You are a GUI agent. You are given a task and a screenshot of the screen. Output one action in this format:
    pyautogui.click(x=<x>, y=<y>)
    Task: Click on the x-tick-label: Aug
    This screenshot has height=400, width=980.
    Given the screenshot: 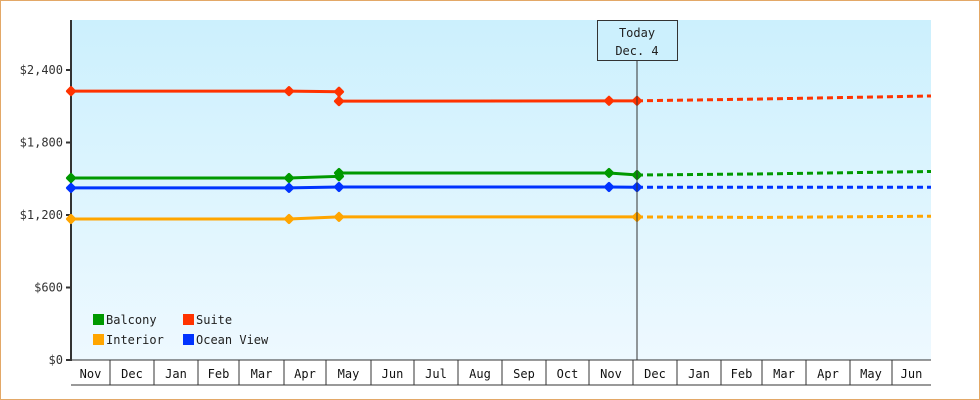 What is the action you would take?
    pyautogui.click(x=480, y=374)
    